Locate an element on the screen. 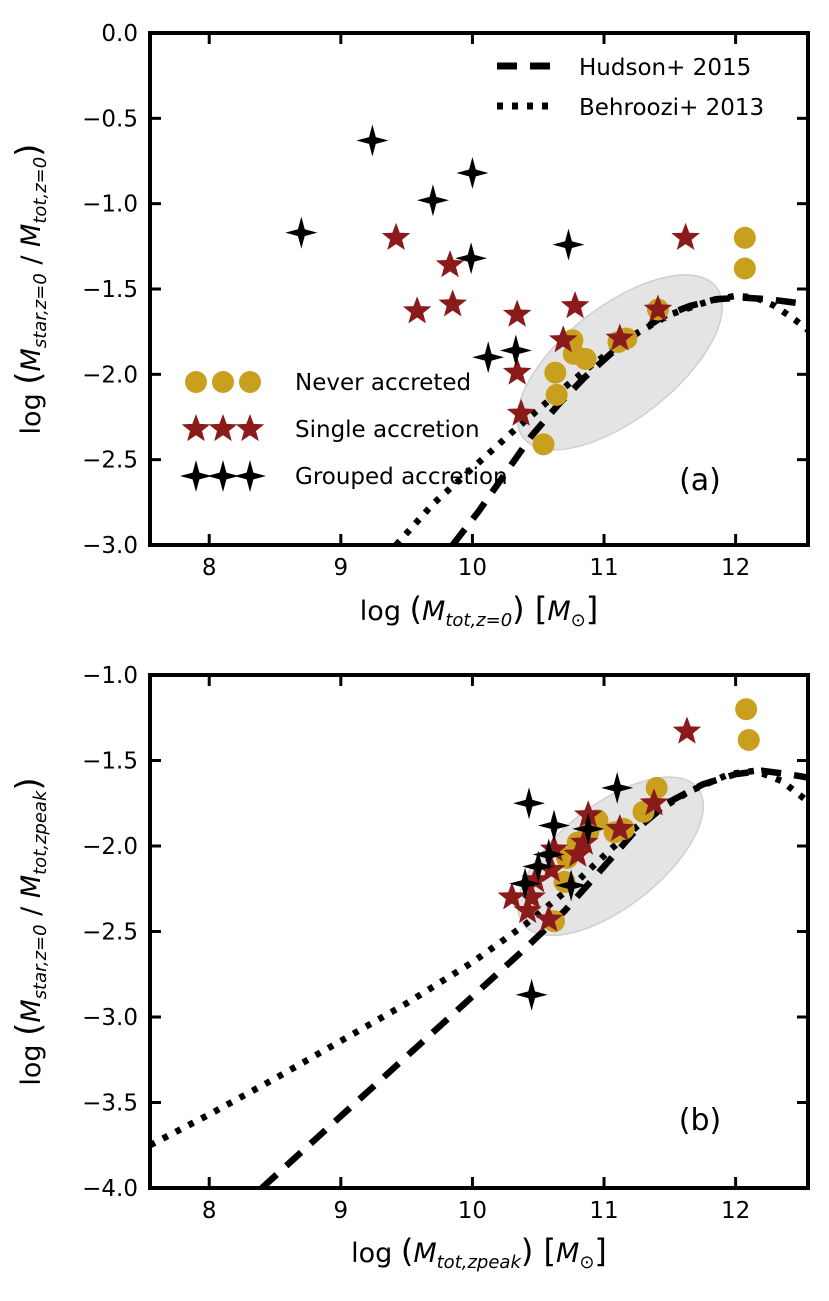  y-axis-label: log (Mstar,z=0 / Mtot,zpeak) is located at coordinates (30, 931).